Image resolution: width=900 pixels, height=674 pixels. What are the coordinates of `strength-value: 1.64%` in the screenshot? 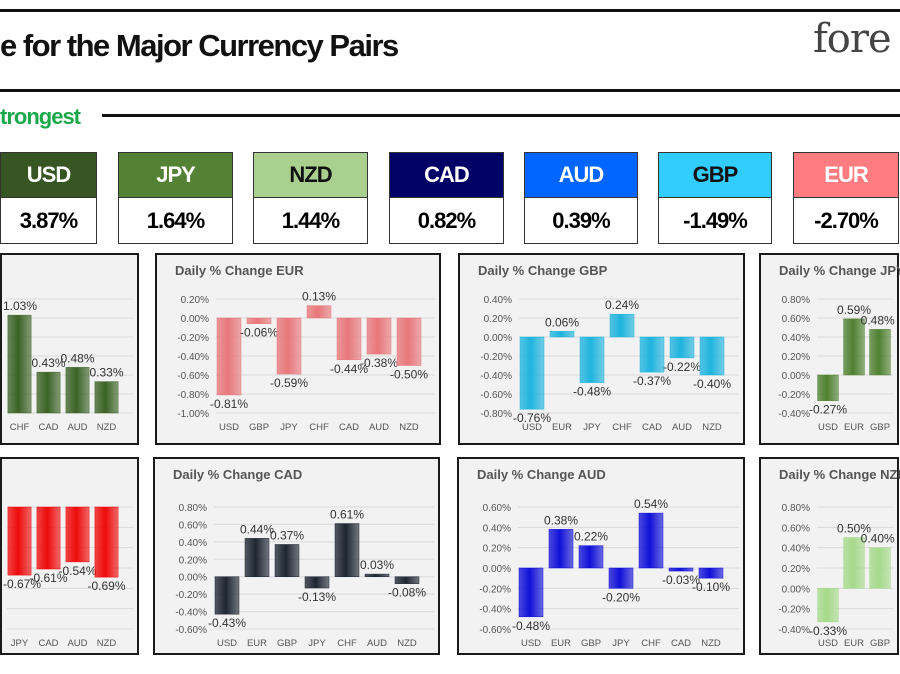 It's located at (175, 220).